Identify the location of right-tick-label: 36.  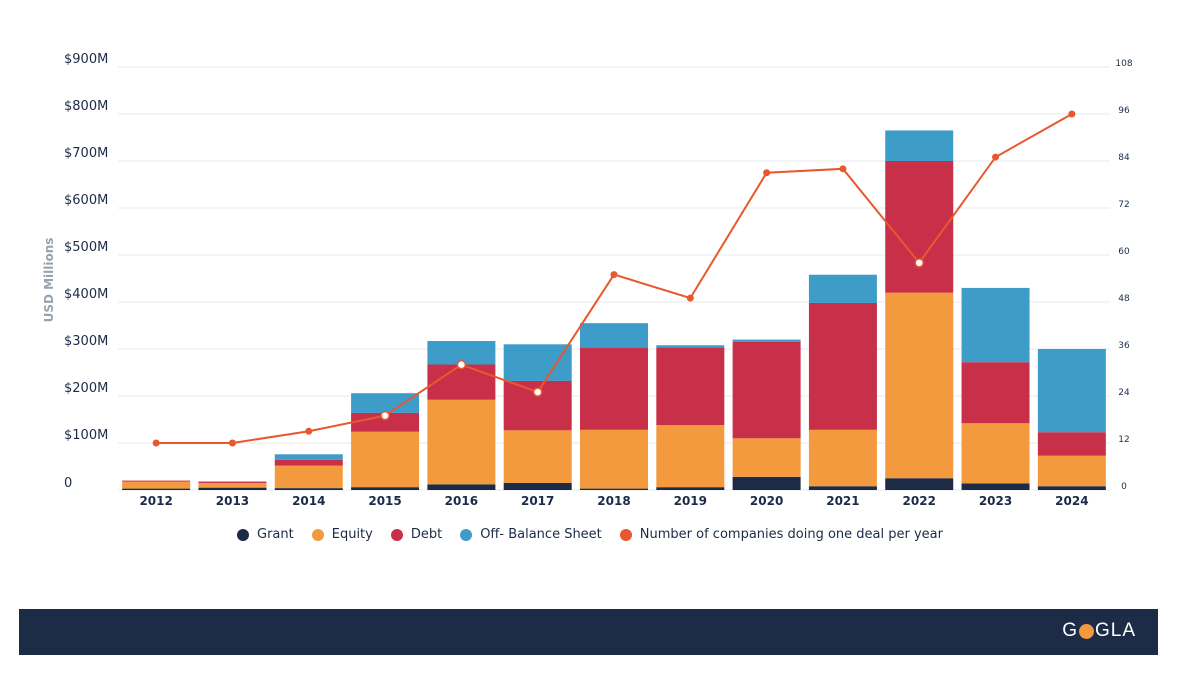
(1124, 346).